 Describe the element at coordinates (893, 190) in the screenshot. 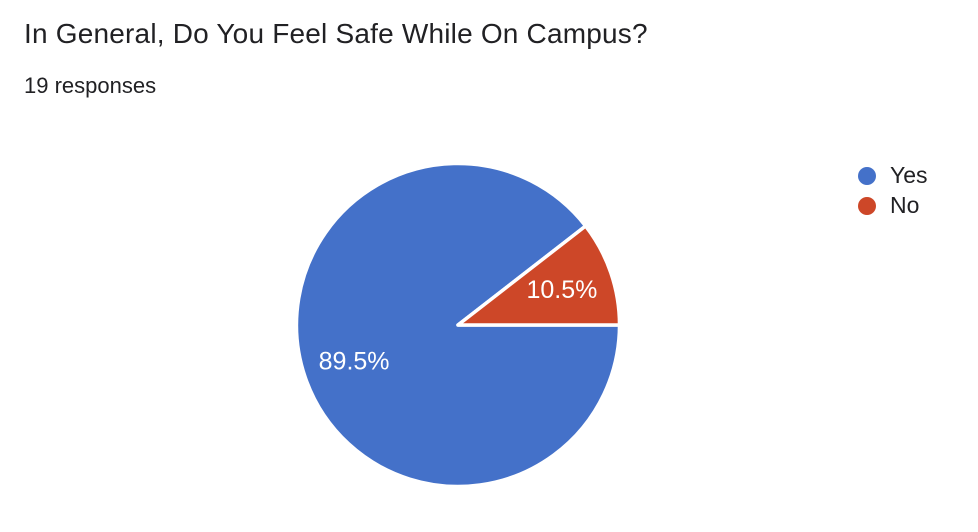

I see `chart-legend: Yes No` at that location.